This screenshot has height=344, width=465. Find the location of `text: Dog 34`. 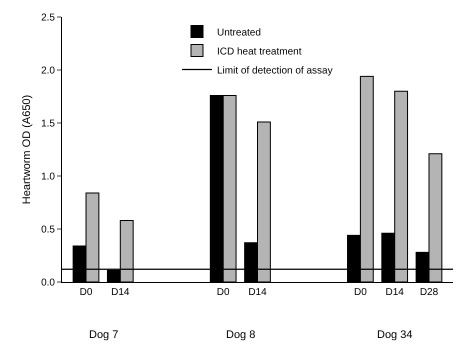

text: Dog 34 is located at coordinates (394, 335).